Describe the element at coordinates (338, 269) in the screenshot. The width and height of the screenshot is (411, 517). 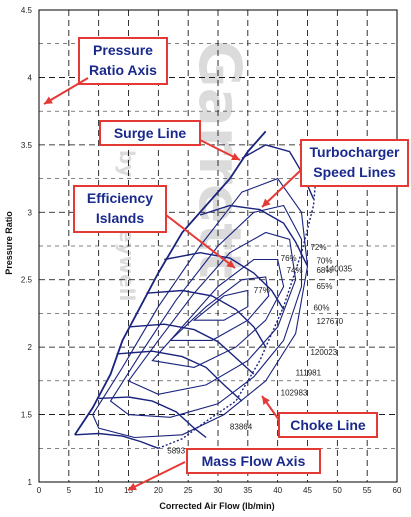
I see `speed-line-label: 140035` at that location.